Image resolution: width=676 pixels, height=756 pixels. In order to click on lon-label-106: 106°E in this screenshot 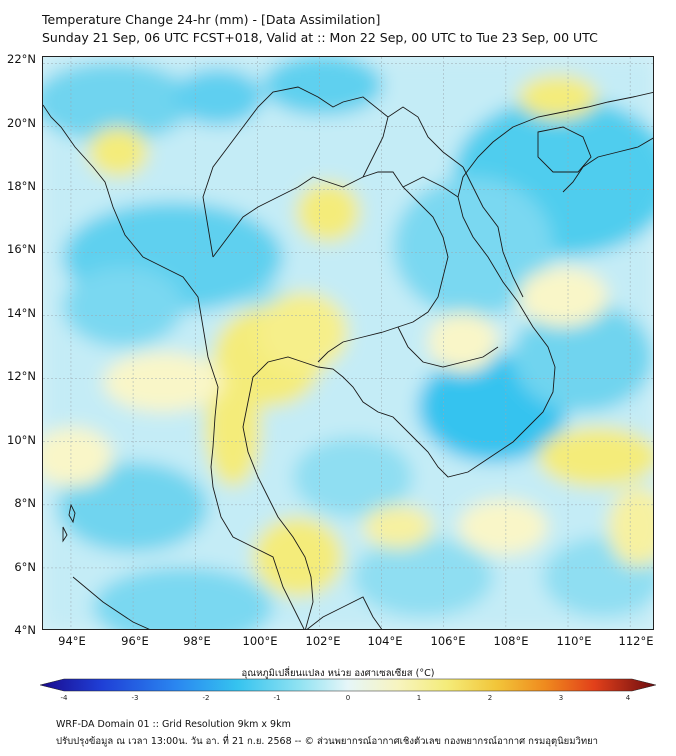, I will do `click(448, 641)`.